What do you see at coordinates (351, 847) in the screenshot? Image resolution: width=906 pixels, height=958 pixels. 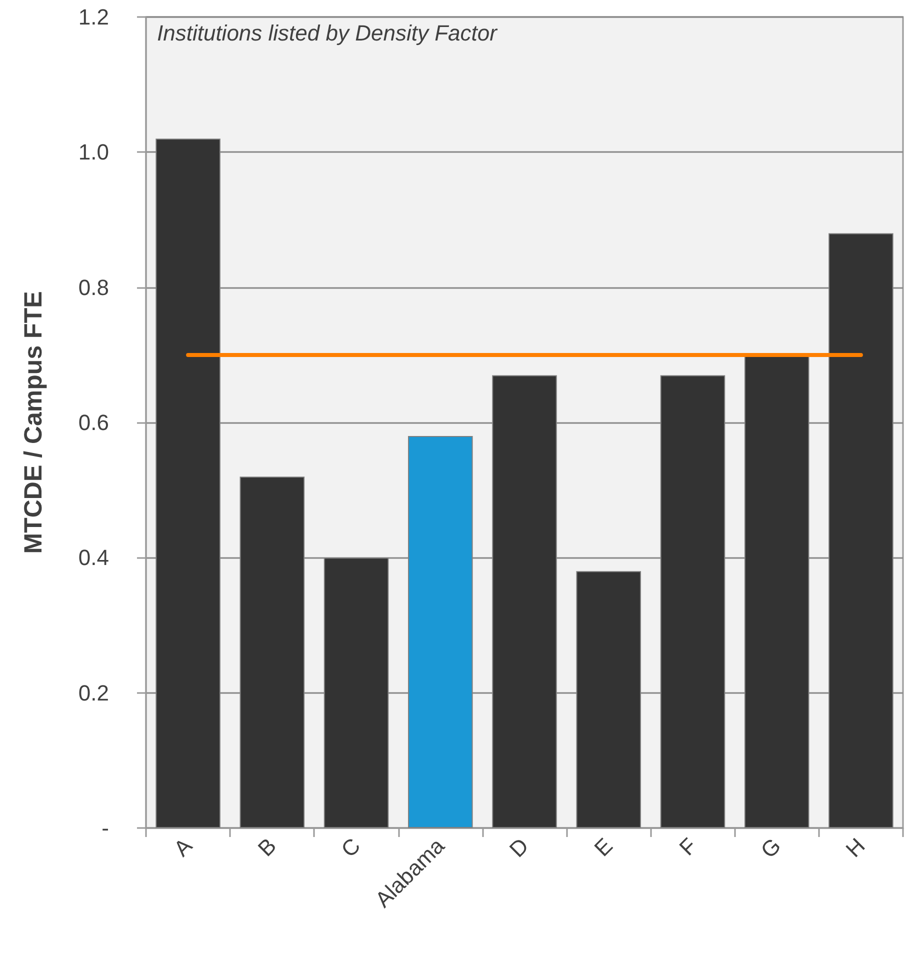 I see `x-tick-label: C` at bounding box center [351, 847].